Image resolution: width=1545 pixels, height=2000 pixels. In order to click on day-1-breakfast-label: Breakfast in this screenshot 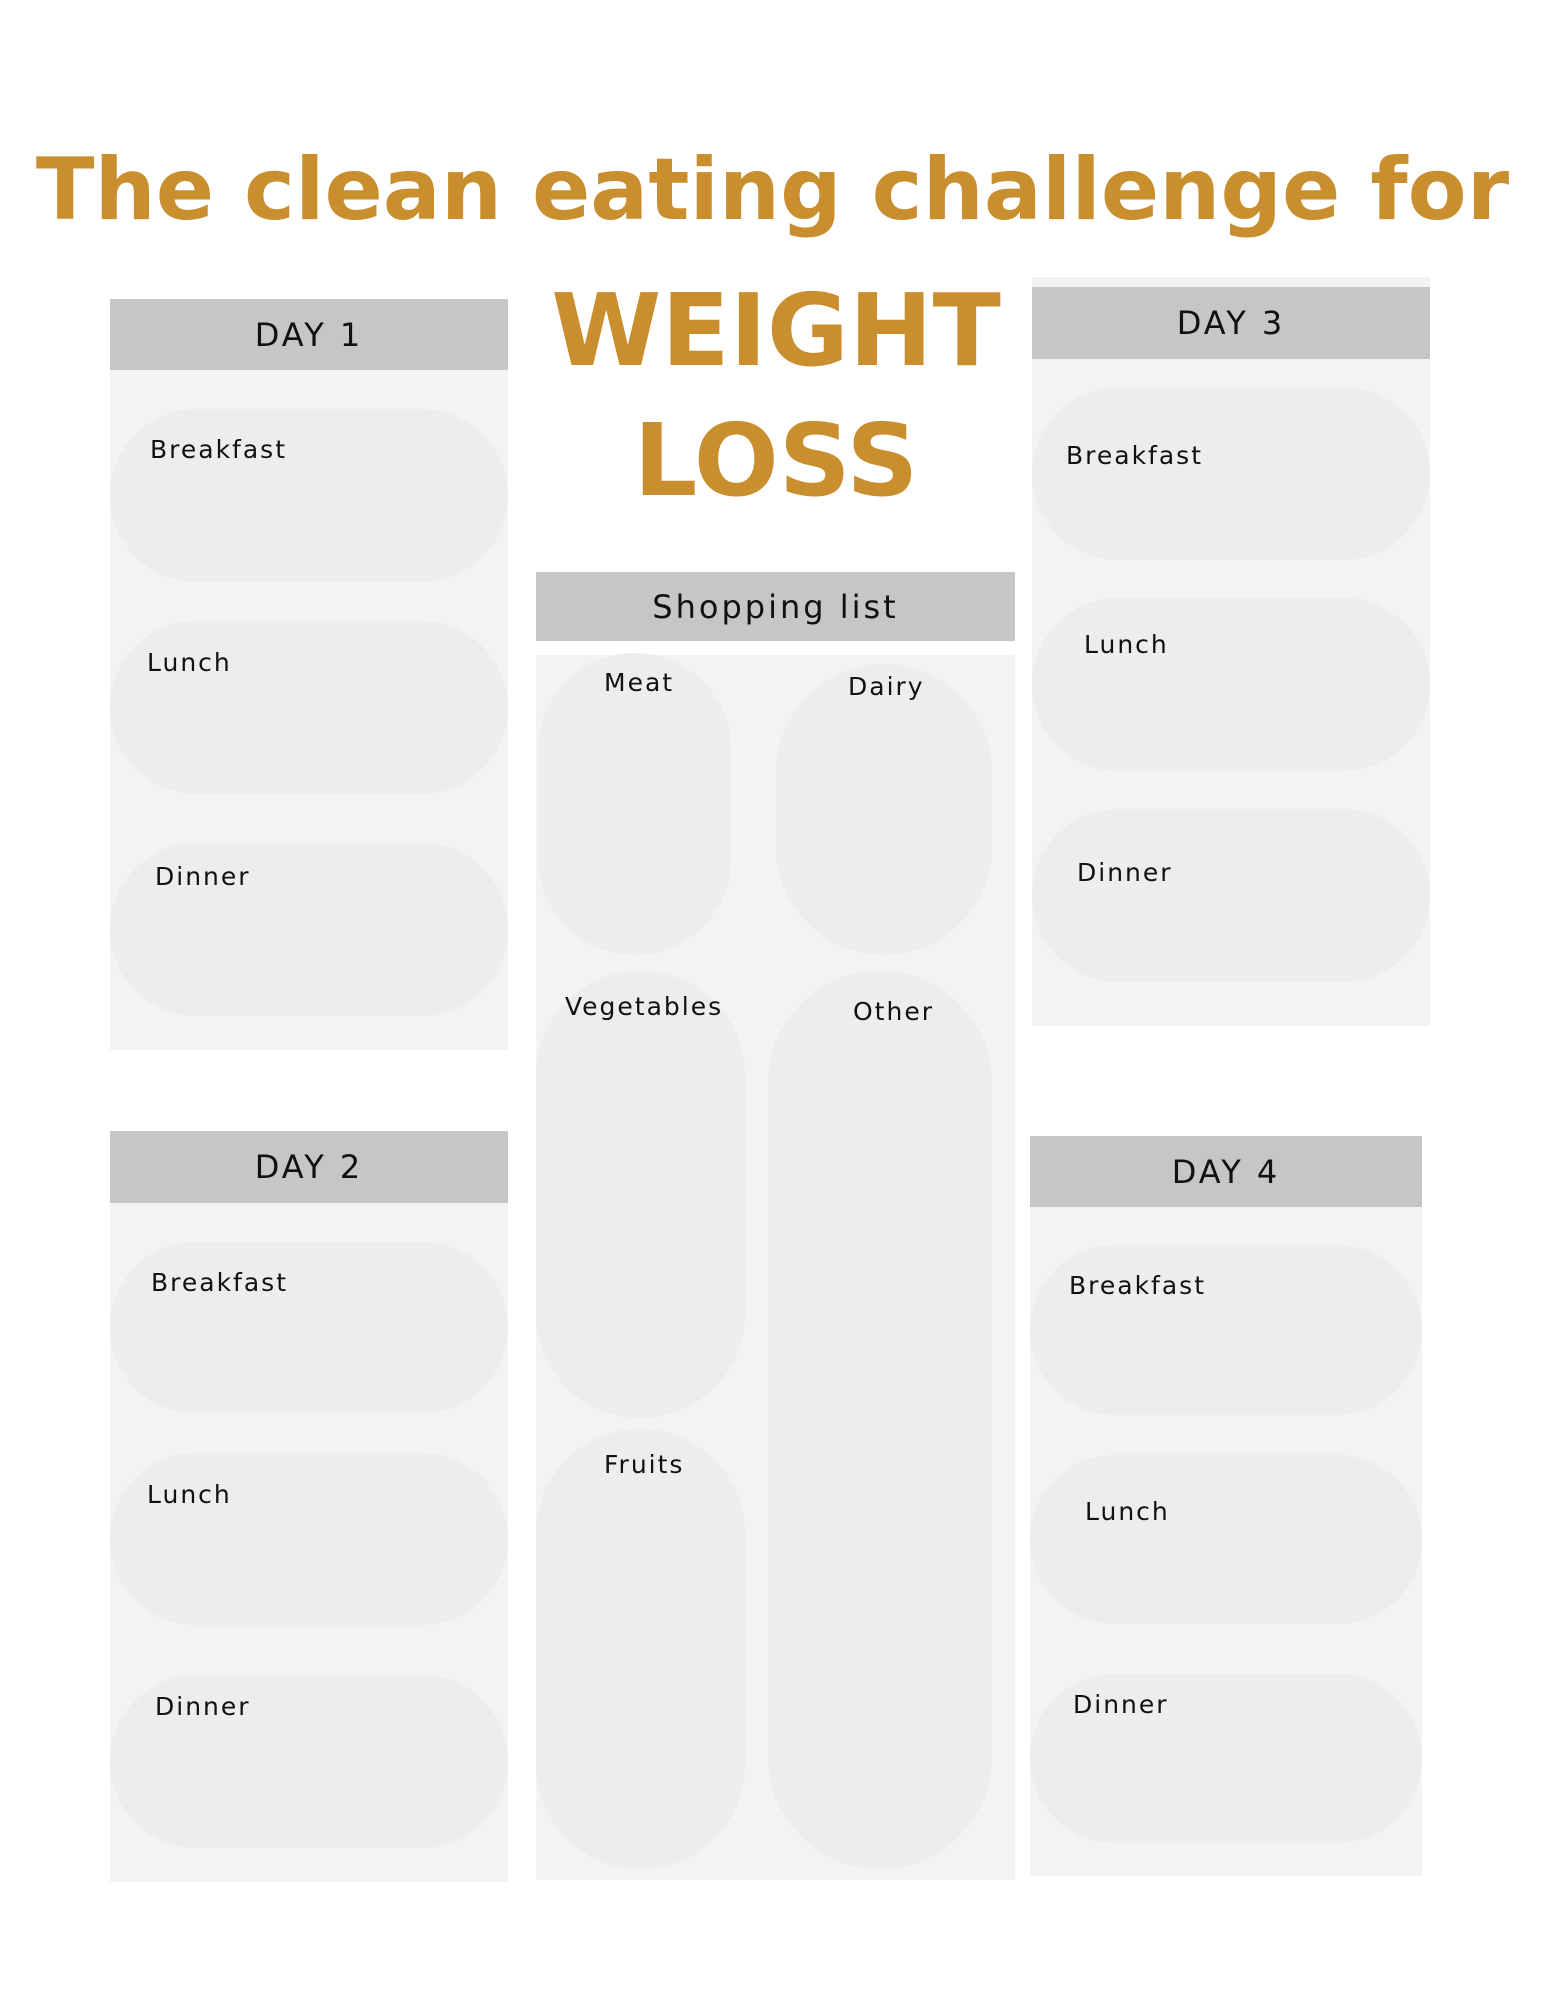, I will do `click(219, 449)`.